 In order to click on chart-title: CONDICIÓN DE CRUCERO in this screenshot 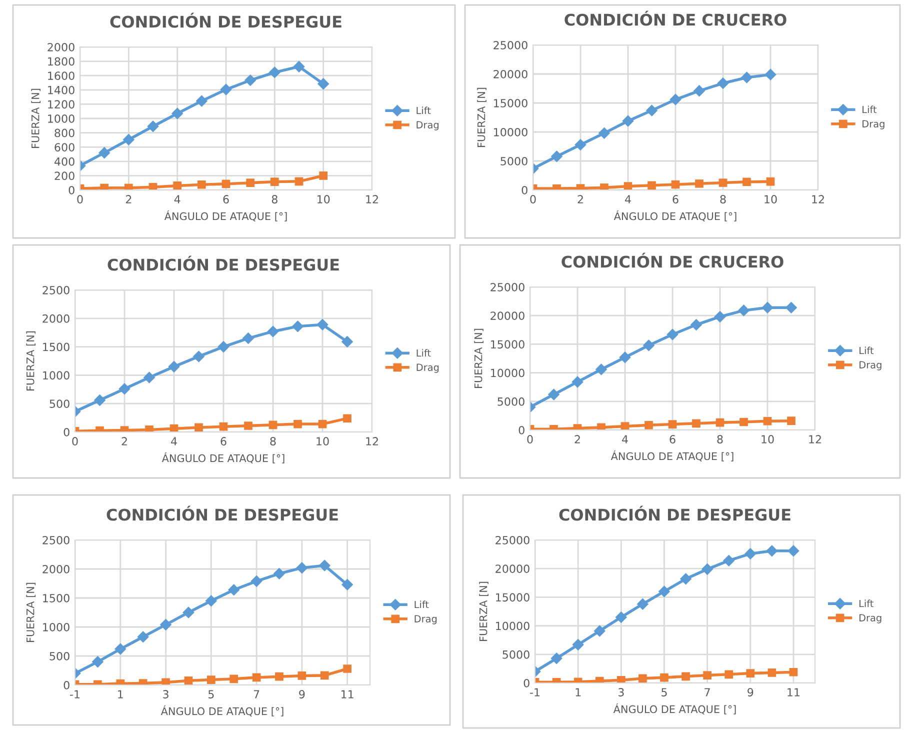, I will do `click(675, 18)`.